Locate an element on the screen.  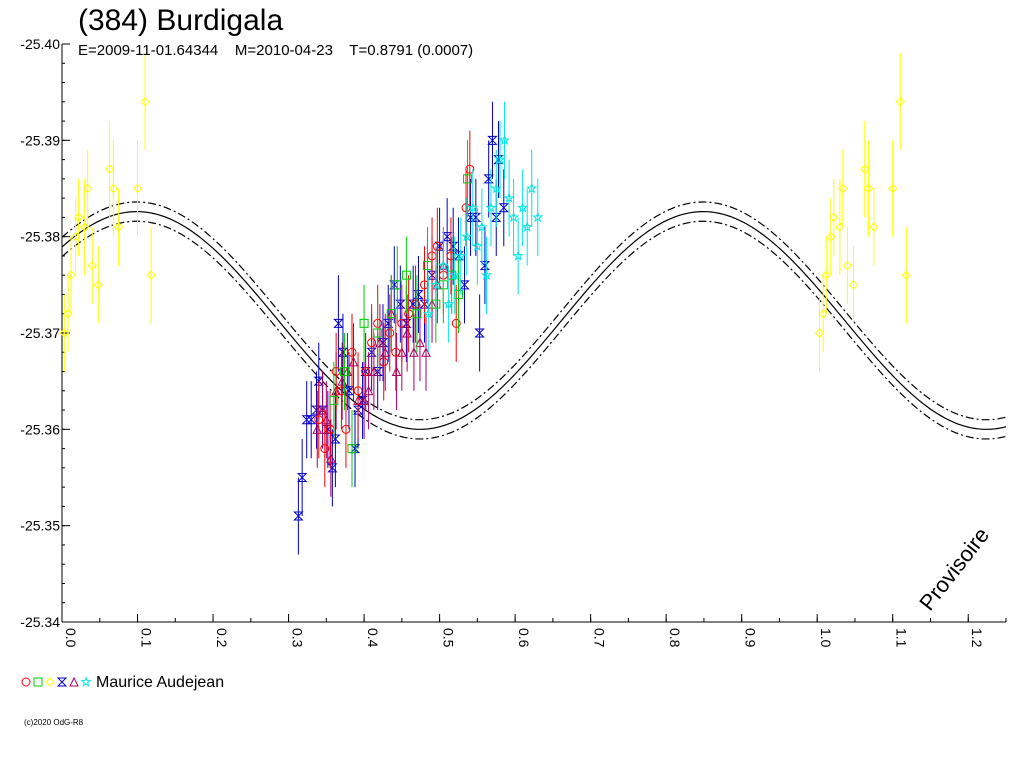
x-tick-label: 1.0 is located at coordinates (826, 638).